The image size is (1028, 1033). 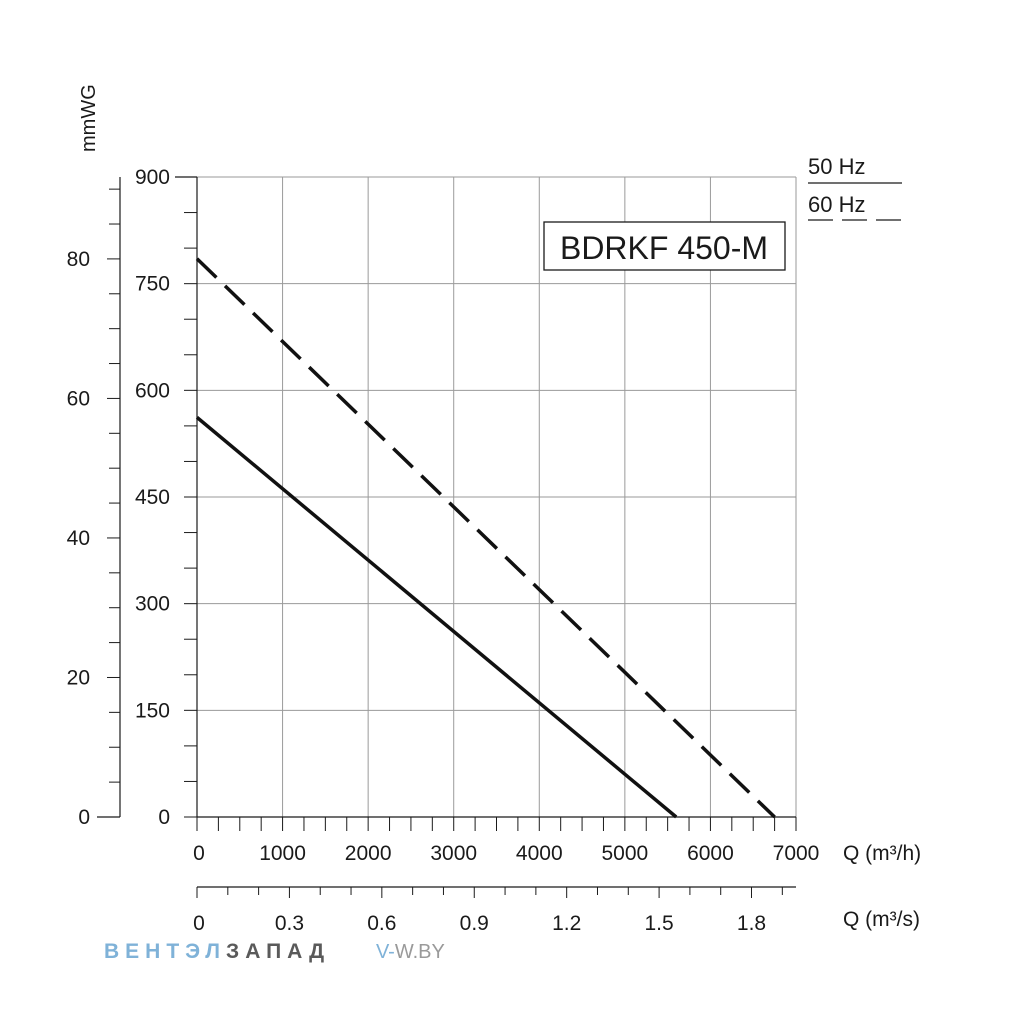 What do you see at coordinates (658, 923) in the screenshot?
I see `x2-tick-label: 1.5` at bounding box center [658, 923].